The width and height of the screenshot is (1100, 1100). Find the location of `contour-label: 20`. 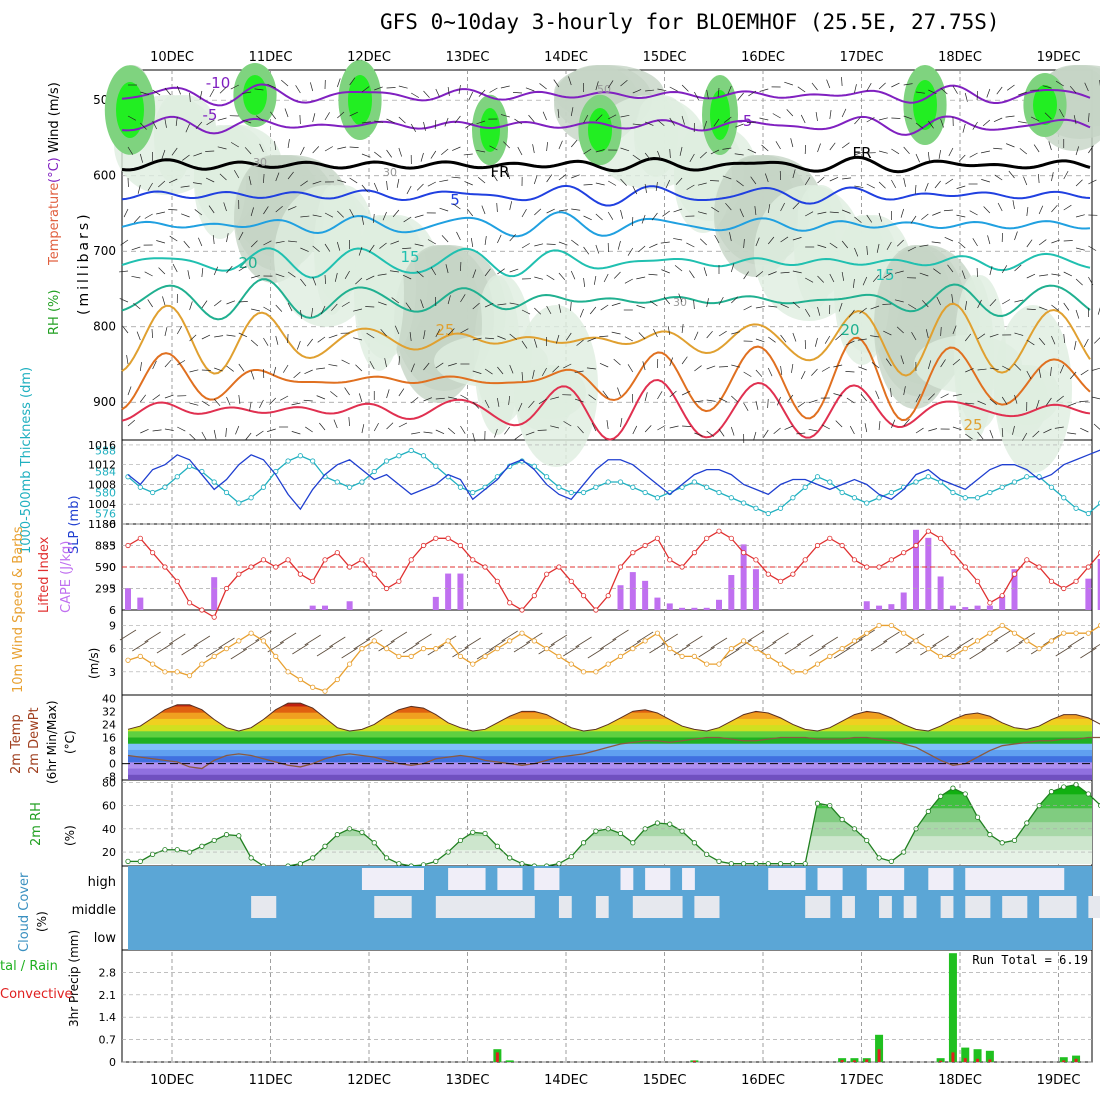

contour-label: 20 is located at coordinates (849, 330).